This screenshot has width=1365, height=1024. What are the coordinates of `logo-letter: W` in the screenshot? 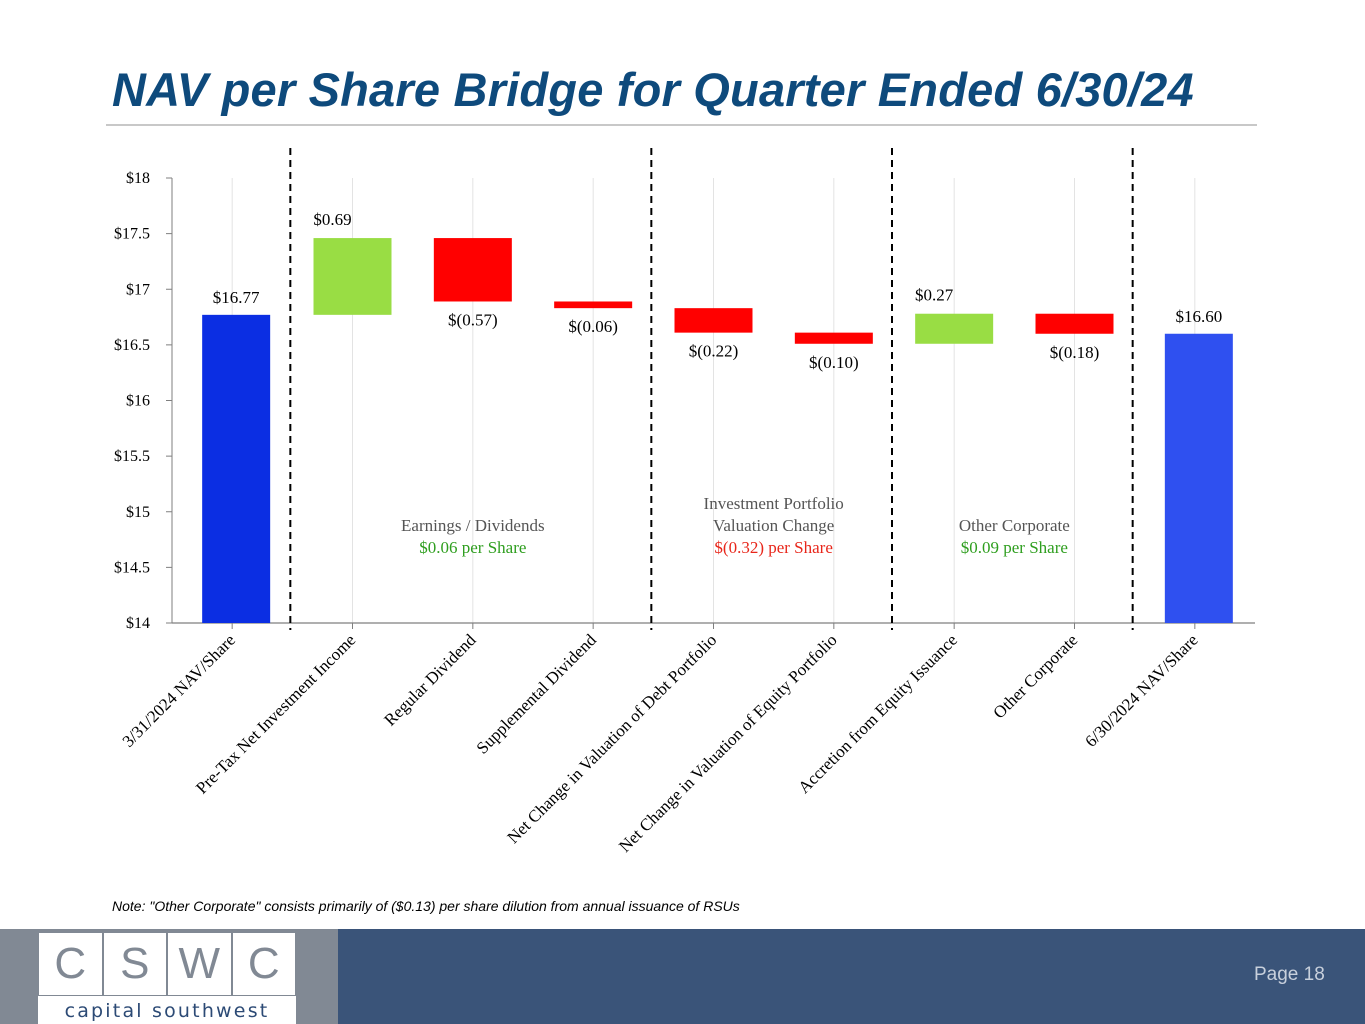 It's located at (199, 964).